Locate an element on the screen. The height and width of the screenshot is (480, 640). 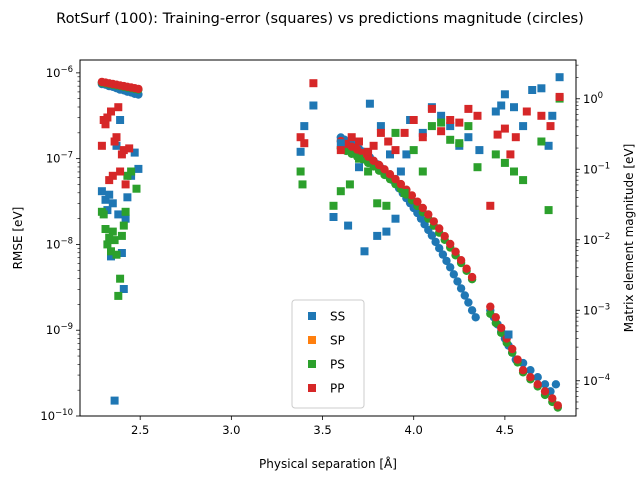
x-axis-label: Physical separation [Å] is located at coordinates (328, 463).